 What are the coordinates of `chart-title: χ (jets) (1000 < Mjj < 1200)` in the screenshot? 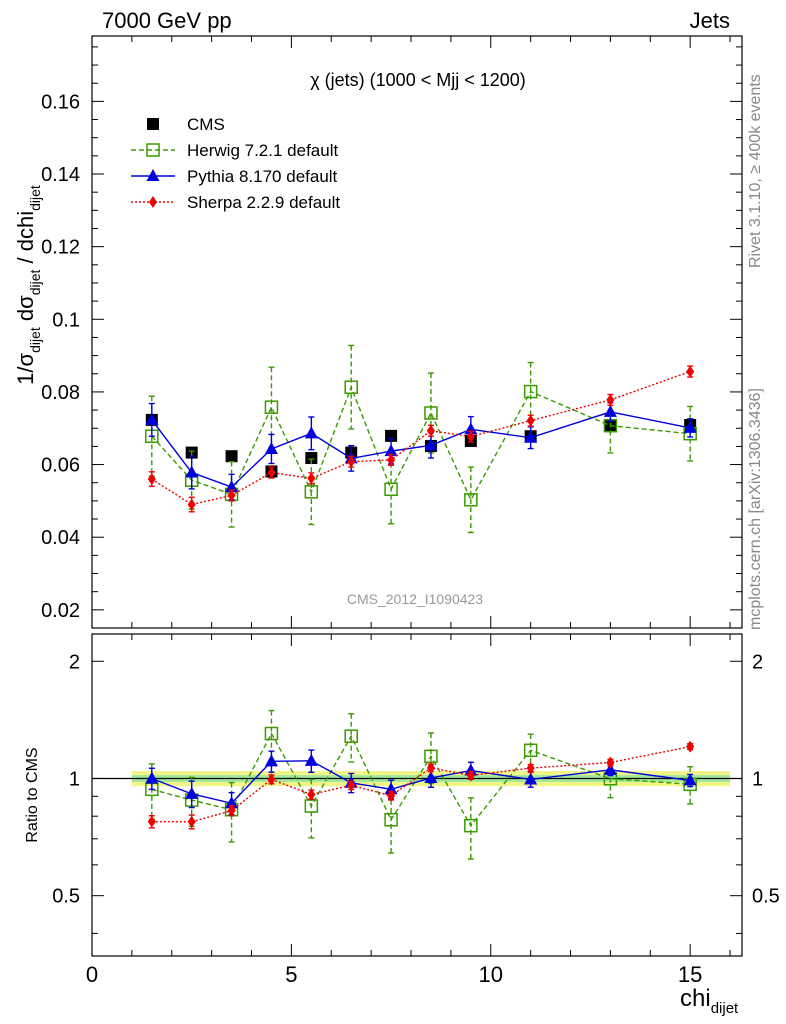 It's located at (418, 80).